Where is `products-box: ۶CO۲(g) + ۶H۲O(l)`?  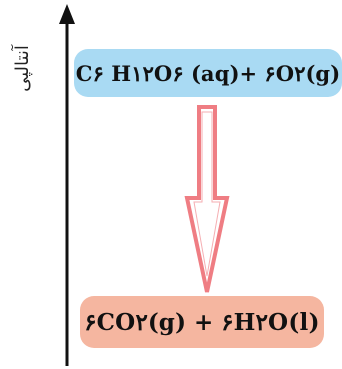
products-box: ۶CO۲(g) + ۶H۲O(l) is located at coordinates (202, 322).